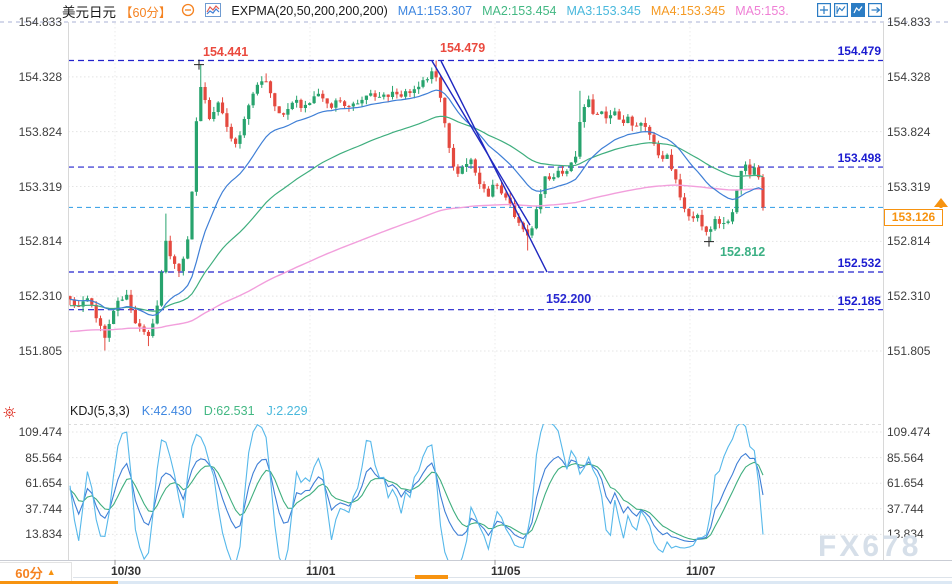 This screenshot has height=584, width=952. I want to click on y-axis-label-right: 152.310, so click(909, 296).